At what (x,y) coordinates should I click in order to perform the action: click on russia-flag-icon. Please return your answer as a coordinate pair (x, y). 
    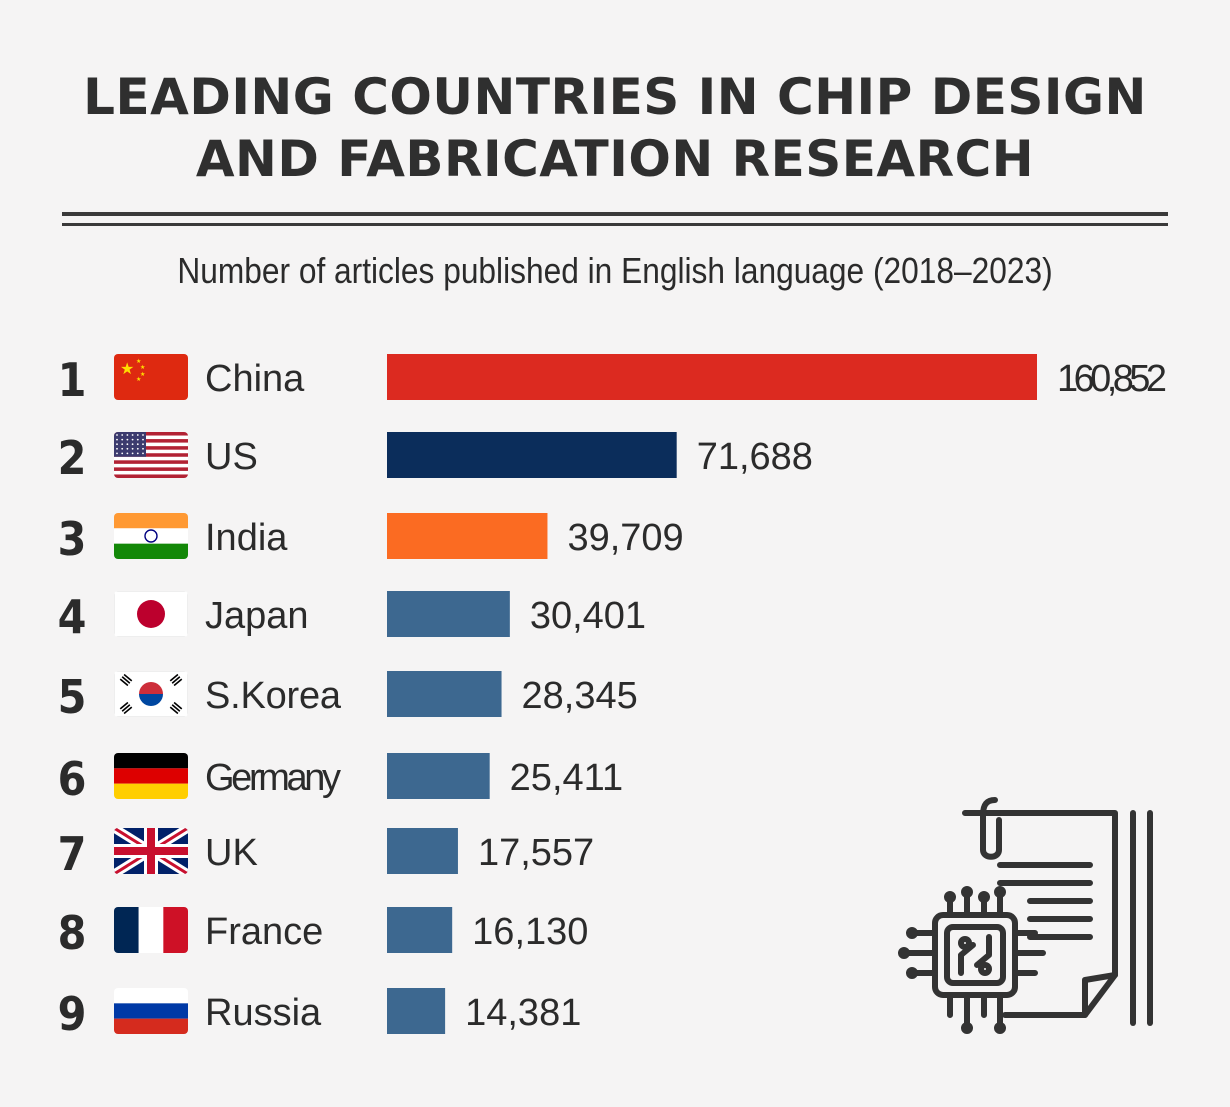
    Looking at the image, I should click on (151, 1011).